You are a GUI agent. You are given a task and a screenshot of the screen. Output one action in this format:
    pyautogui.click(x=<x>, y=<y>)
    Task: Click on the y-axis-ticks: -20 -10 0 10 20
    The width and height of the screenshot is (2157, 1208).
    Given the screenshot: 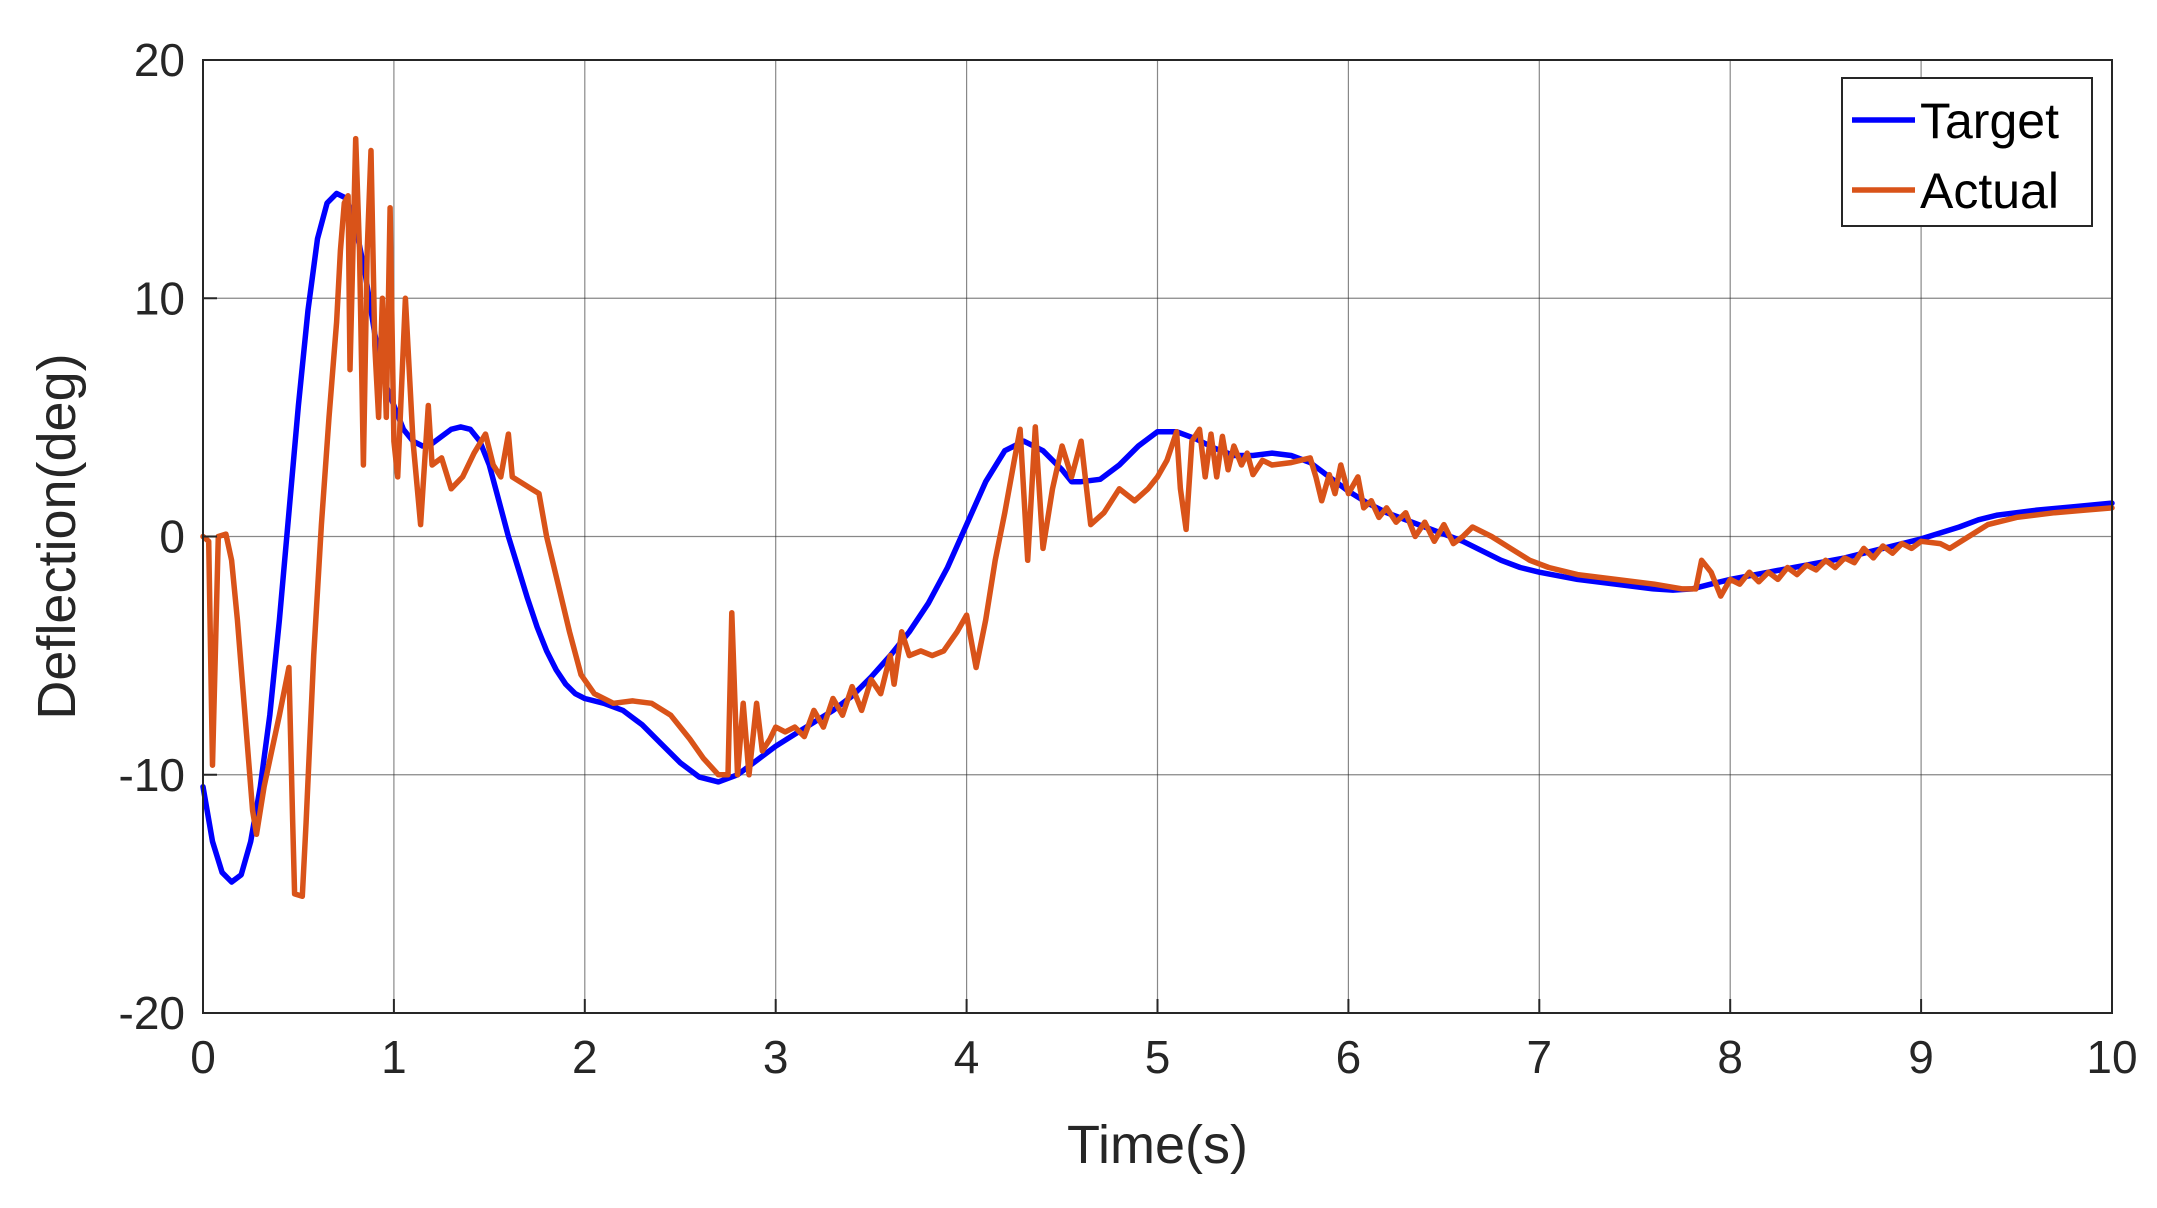 What is the action you would take?
    pyautogui.click(x=168, y=536)
    